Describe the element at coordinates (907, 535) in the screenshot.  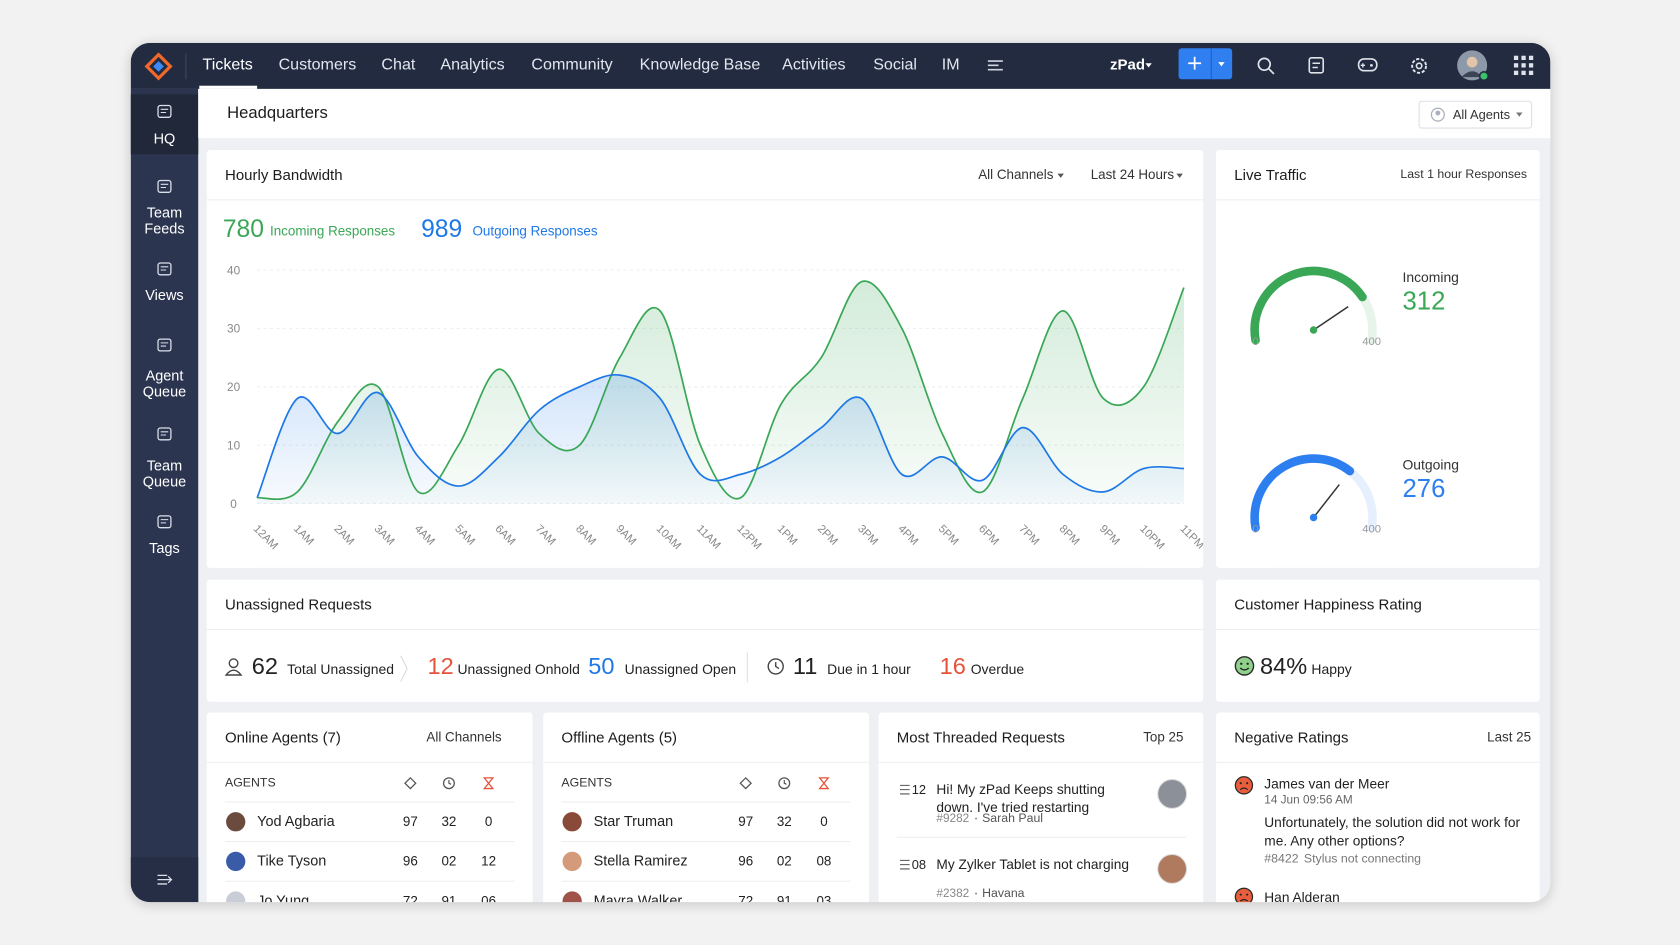
I see `x-tick-label: 4PM` at that location.